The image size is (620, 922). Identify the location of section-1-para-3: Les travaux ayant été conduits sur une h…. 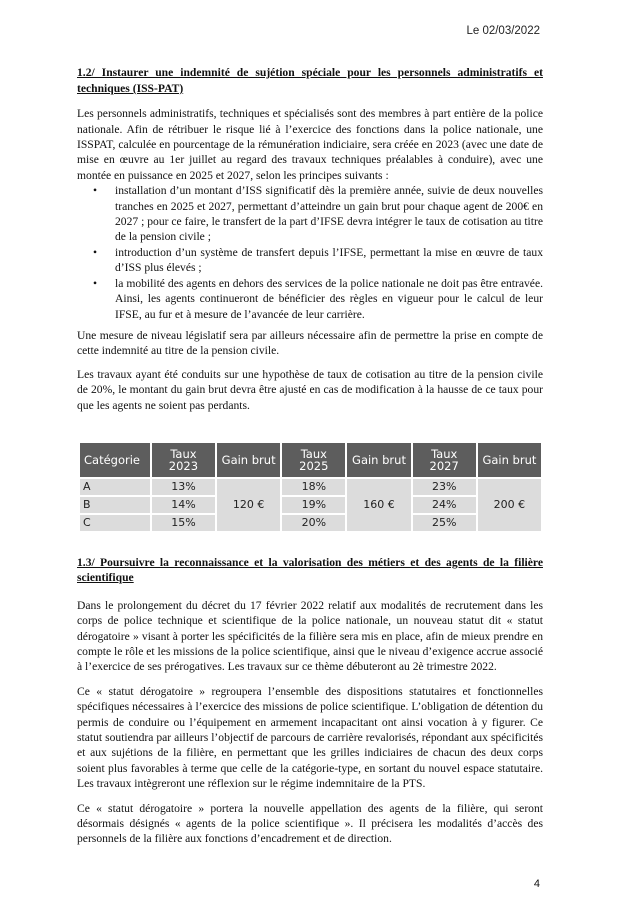
(310, 389).